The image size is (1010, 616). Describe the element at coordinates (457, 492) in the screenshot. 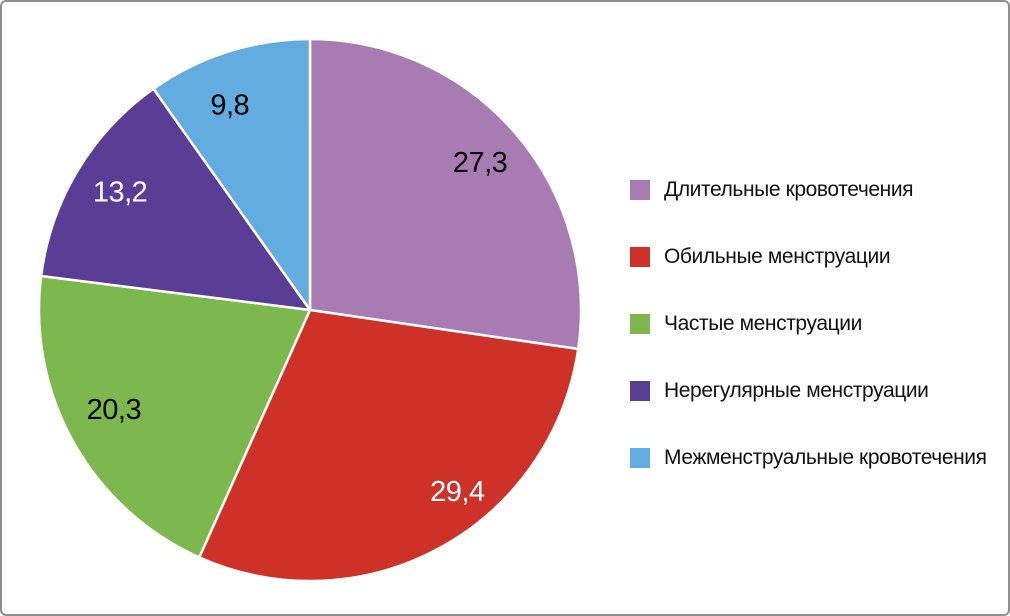

I see `slice-value-label: 29,4` at that location.